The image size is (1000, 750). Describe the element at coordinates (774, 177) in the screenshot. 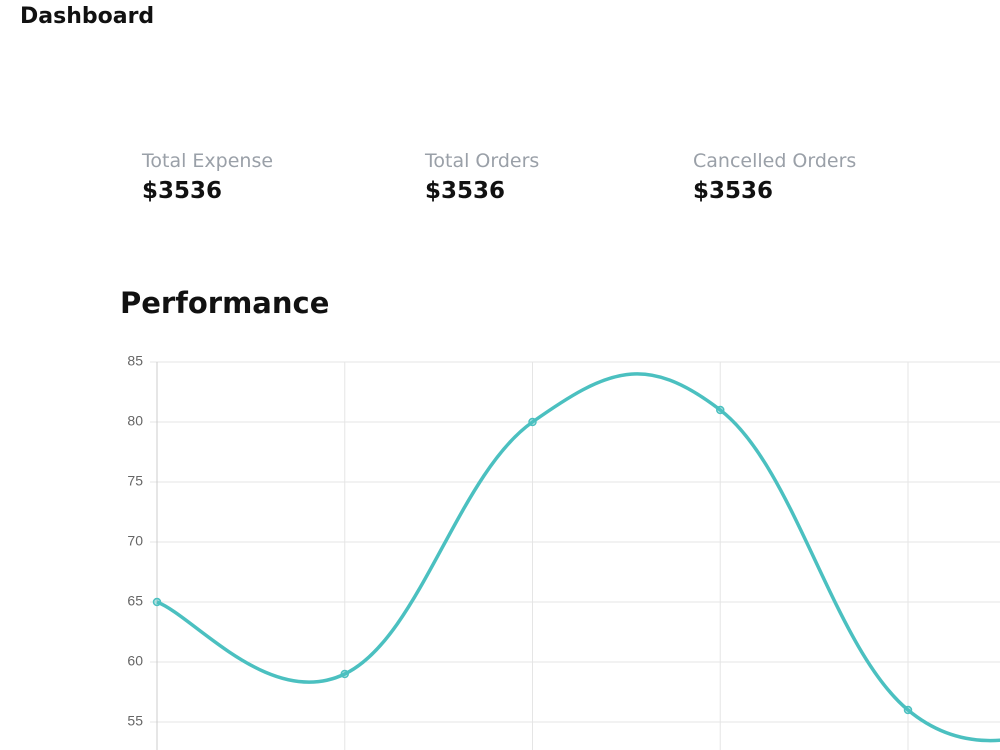

I see `stat-card: Cancelled Orders $3536` at that location.